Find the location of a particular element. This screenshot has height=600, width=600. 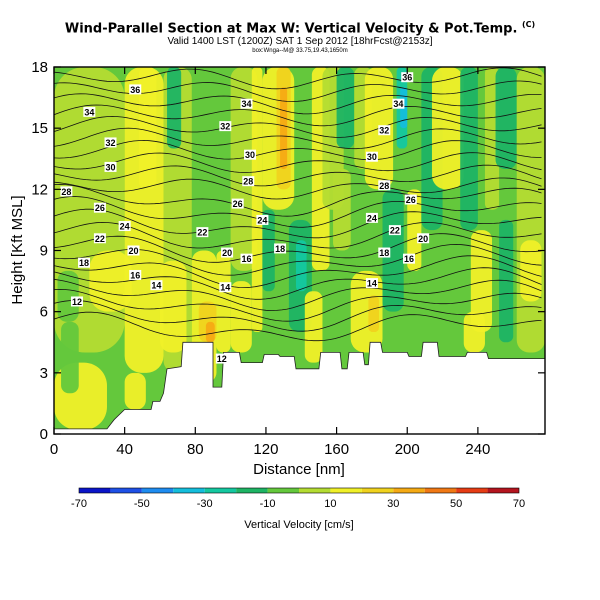

contour-label-27: 32 is located at coordinates (384, 131).